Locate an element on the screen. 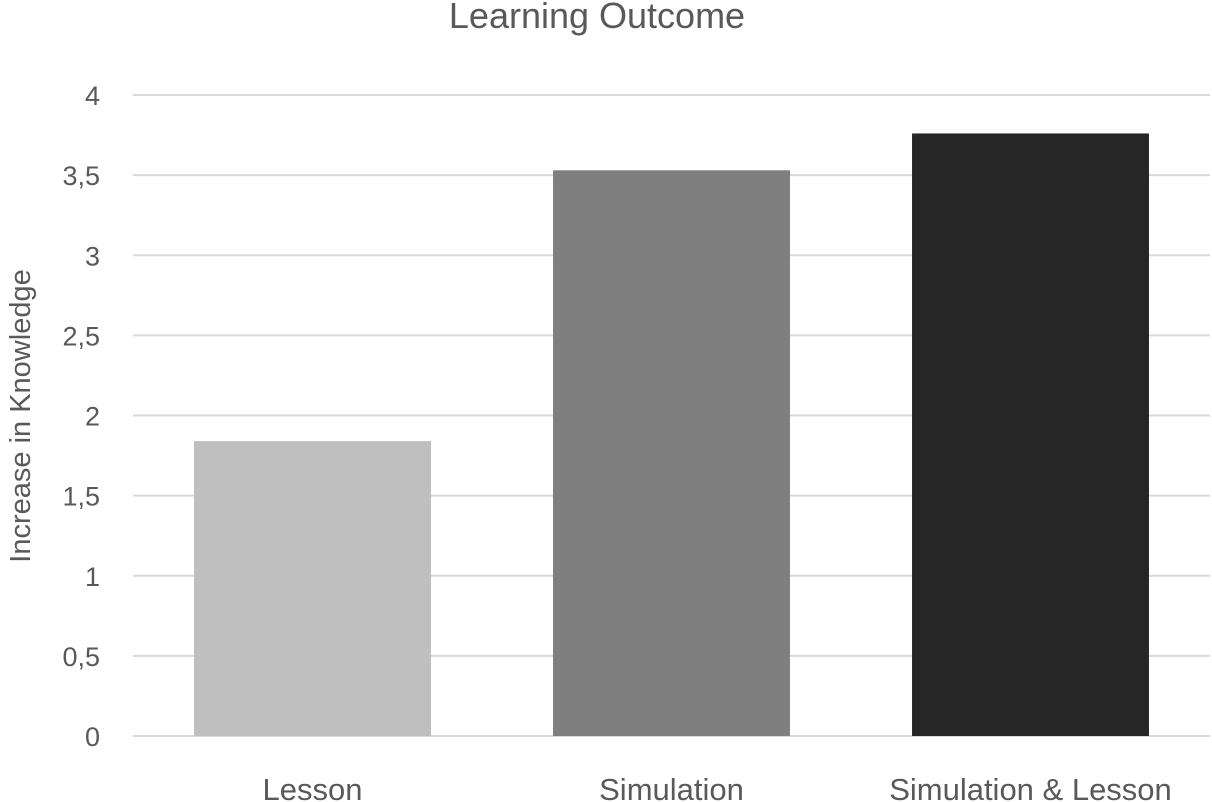 This screenshot has width=1212, height=802. y-tick-label: 4 is located at coordinates (92, 96).